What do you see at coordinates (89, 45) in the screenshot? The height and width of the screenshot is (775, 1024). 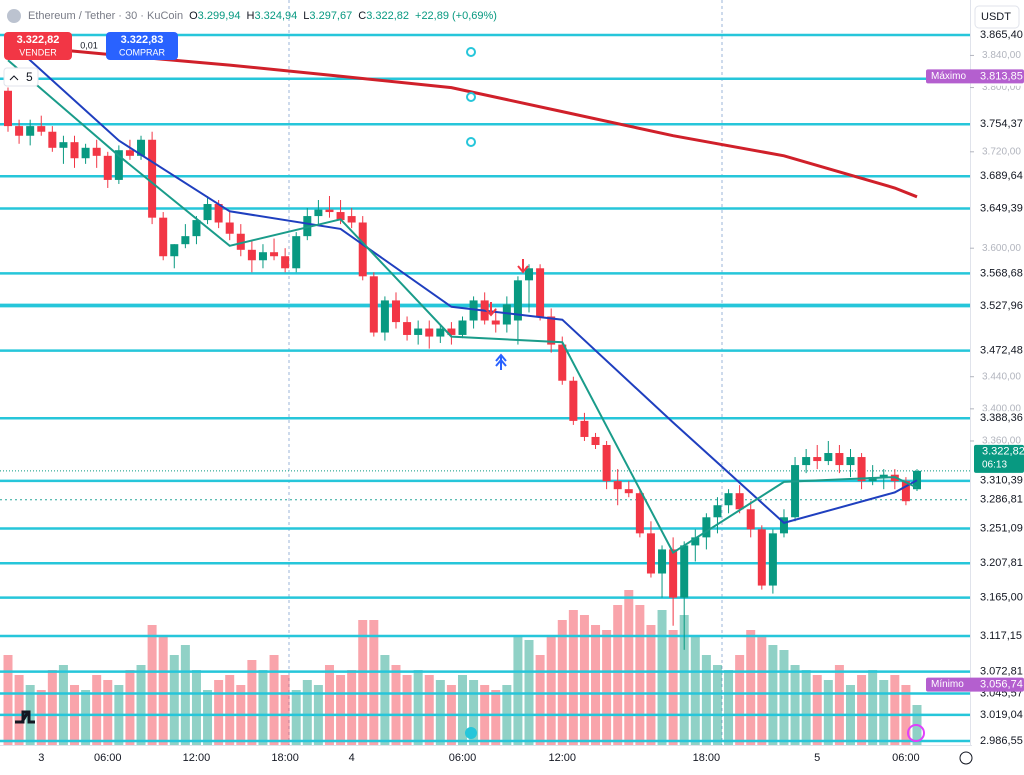 I see `spread: 0,01` at bounding box center [89, 45].